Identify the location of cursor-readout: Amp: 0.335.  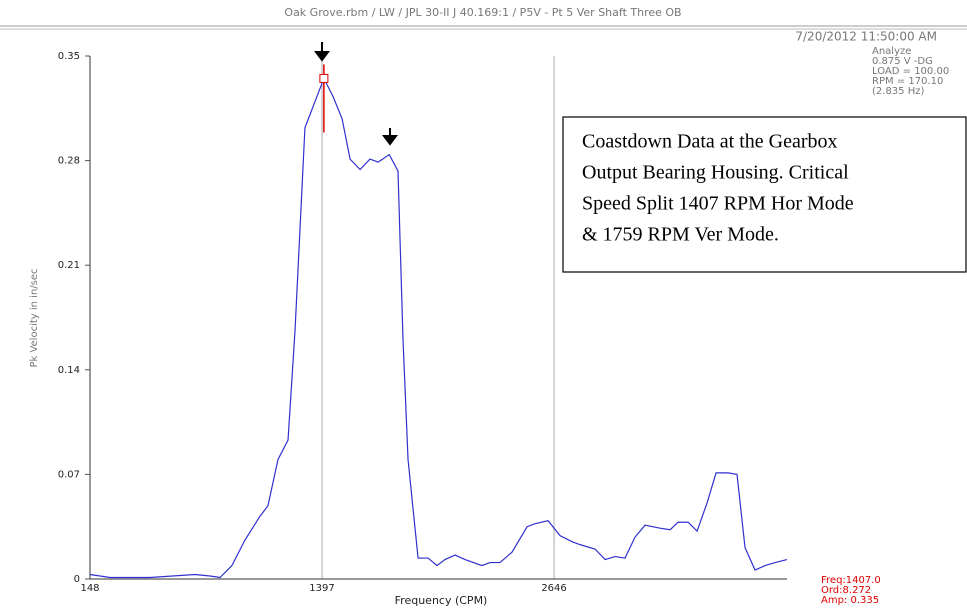
(850, 600).